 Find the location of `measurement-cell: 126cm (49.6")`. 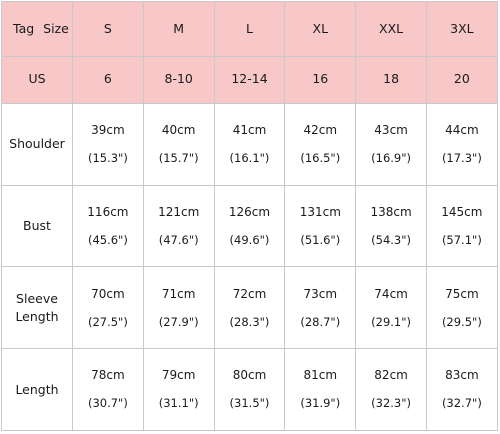

measurement-cell: 126cm (49.6") is located at coordinates (249, 226).